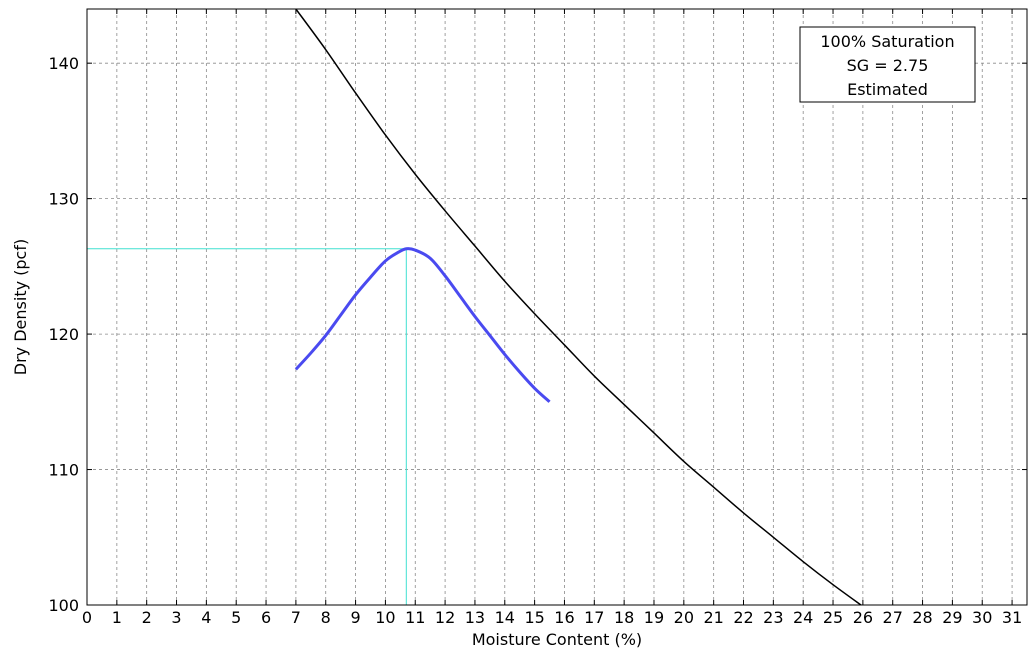  I want to click on x-tick-label: 8, so click(326, 617).